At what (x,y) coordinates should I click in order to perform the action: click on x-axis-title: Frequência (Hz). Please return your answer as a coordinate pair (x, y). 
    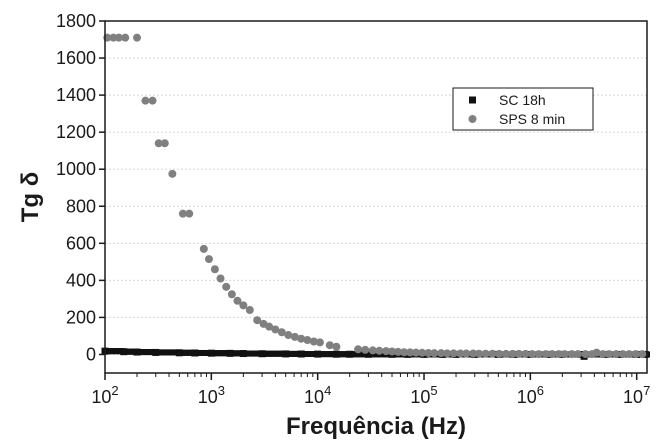
    Looking at the image, I should click on (376, 426).